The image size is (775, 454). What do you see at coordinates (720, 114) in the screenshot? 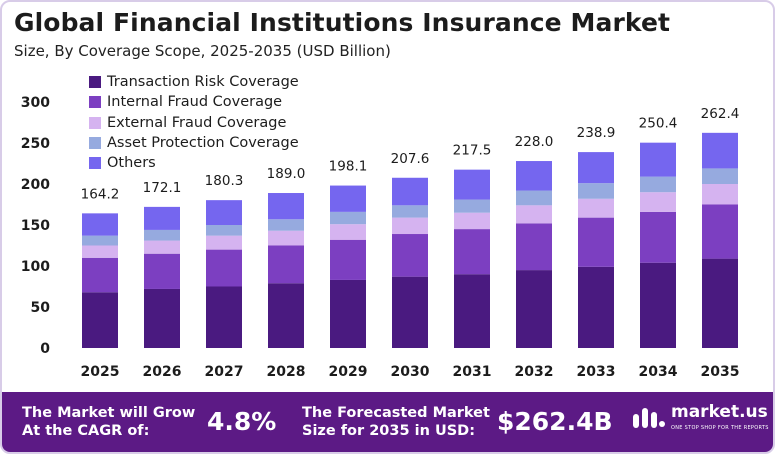
I see `total-label: 262.4` at bounding box center [720, 114].